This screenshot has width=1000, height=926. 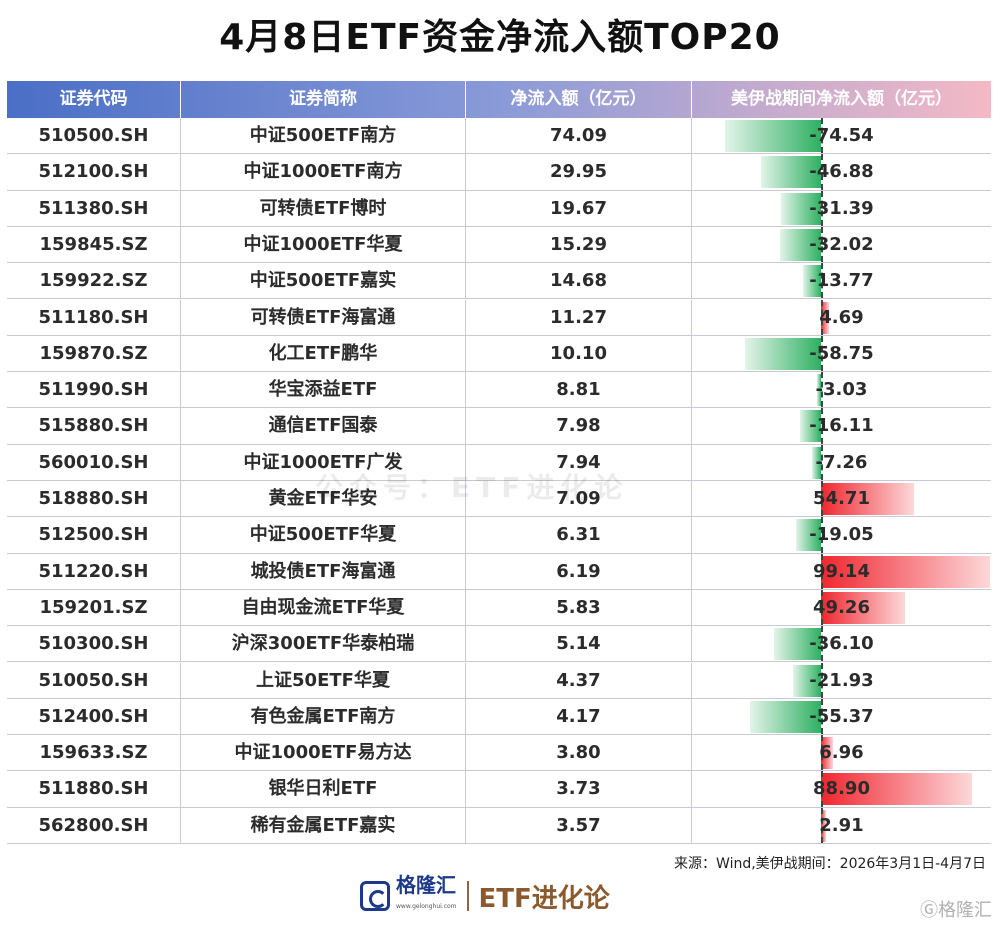 I want to click on cell-code: 510050.SH, so click(x=94, y=680).